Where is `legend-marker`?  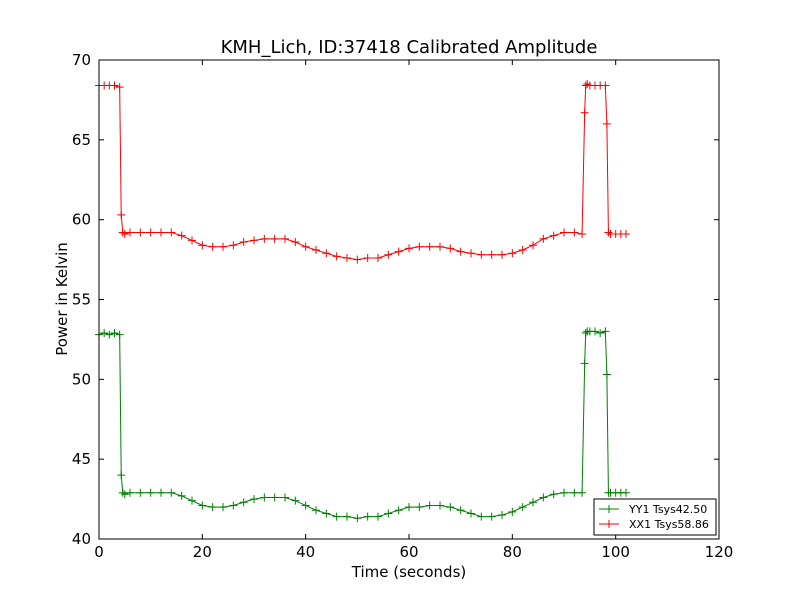 legend-marker is located at coordinates (609, 524).